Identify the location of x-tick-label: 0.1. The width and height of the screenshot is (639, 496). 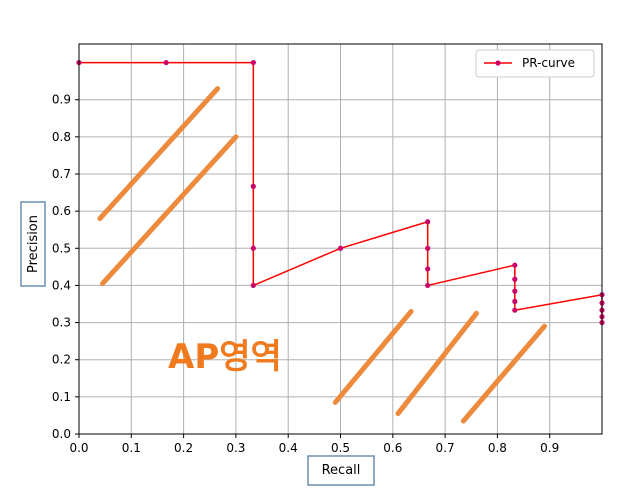
(131, 448).